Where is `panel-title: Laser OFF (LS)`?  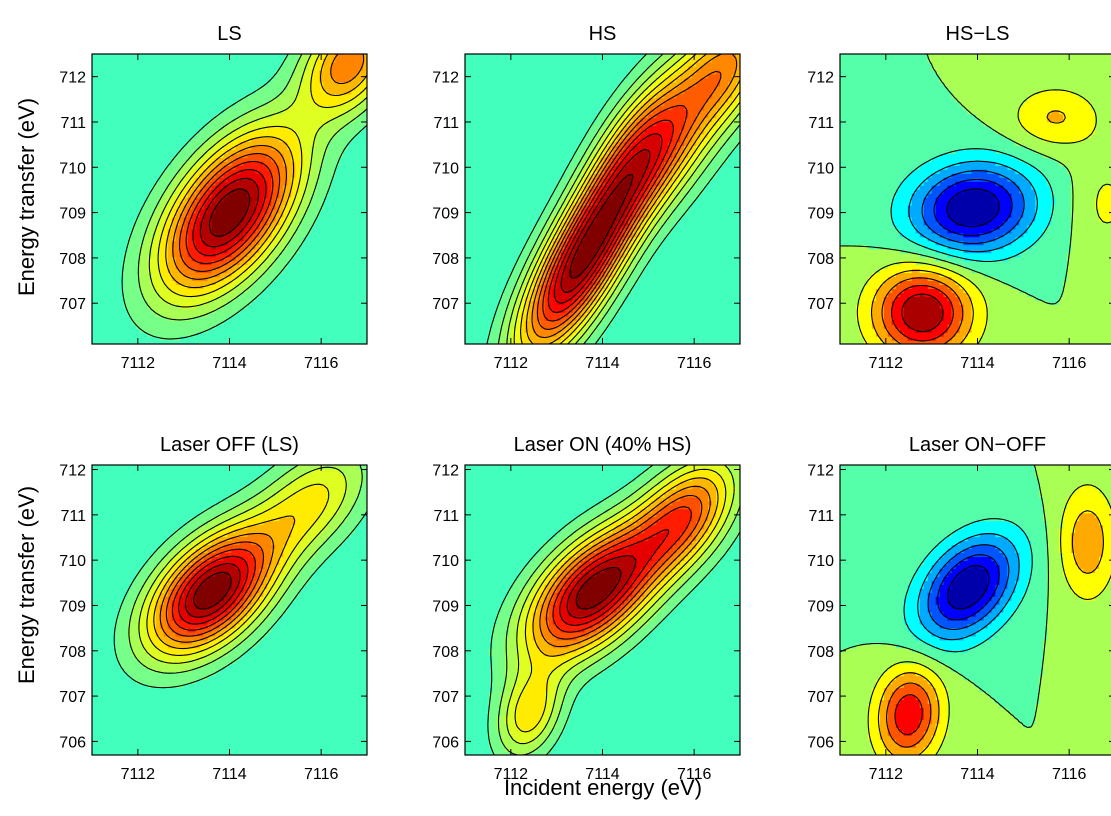 panel-title: Laser OFF (LS) is located at coordinates (229, 445).